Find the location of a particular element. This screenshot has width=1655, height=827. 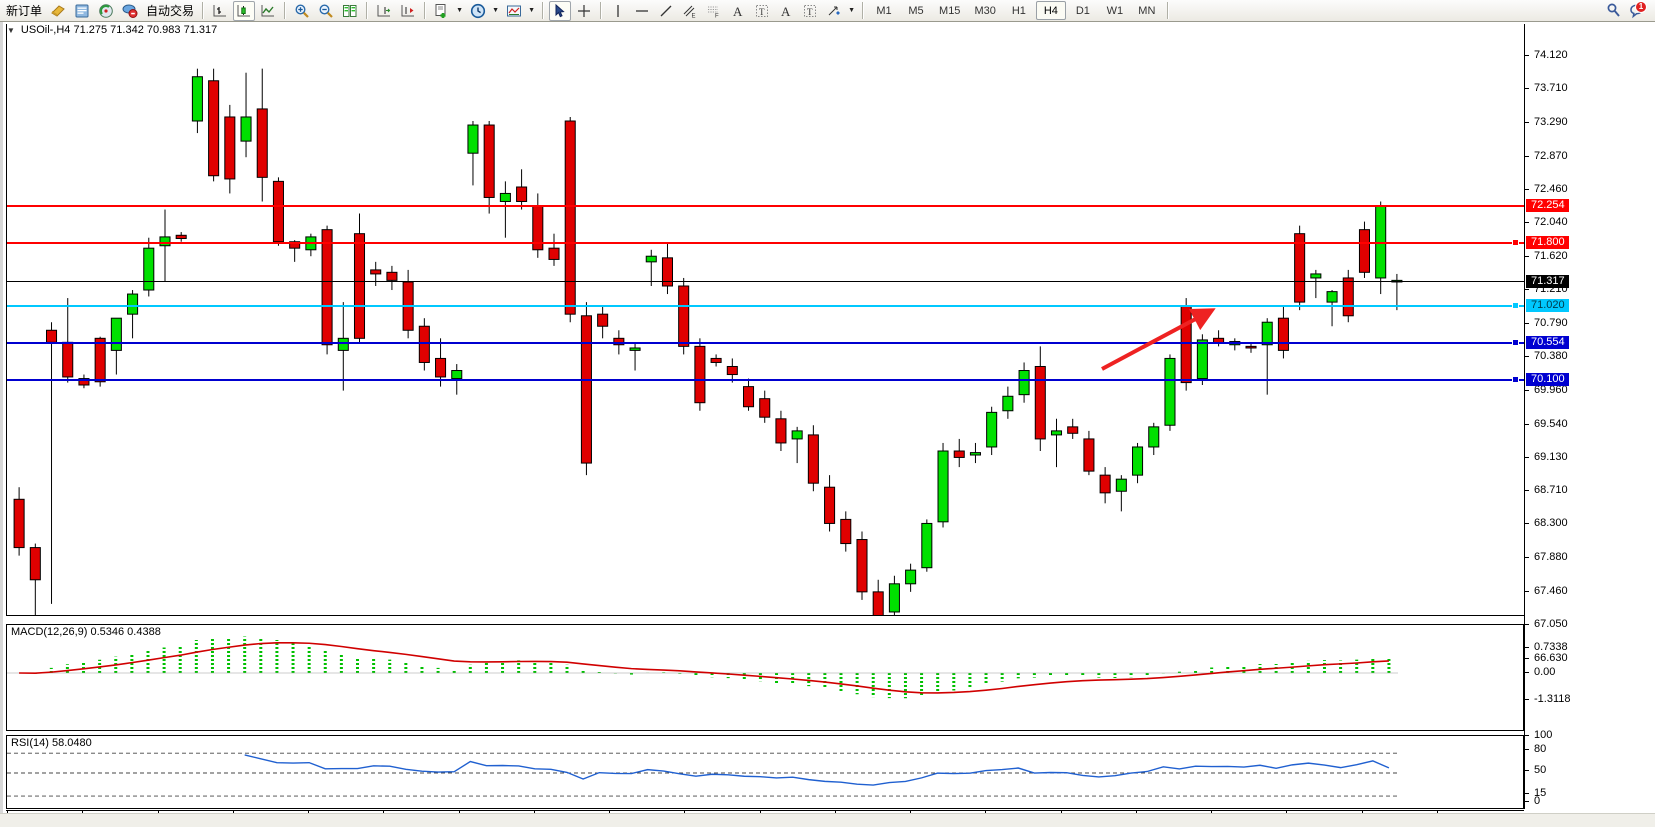

price-tick: 67.050 is located at coordinates (1546, 624).